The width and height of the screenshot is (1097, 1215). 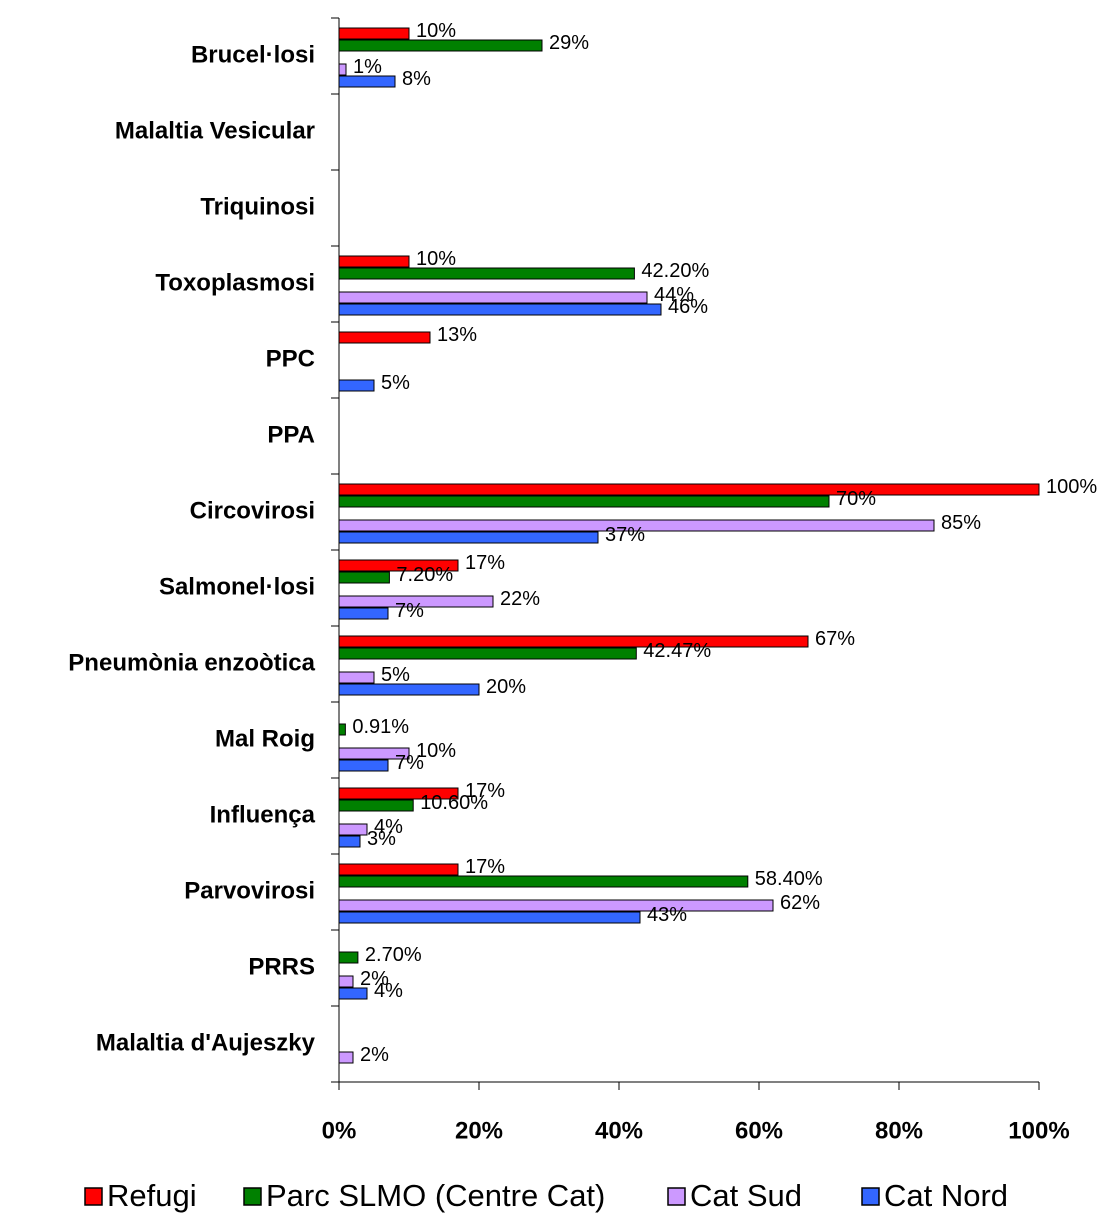 What do you see at coordinates (152, 1195) in the screenshot?
I see `legend-label: Refugi` at bounding box center [152, 1195].